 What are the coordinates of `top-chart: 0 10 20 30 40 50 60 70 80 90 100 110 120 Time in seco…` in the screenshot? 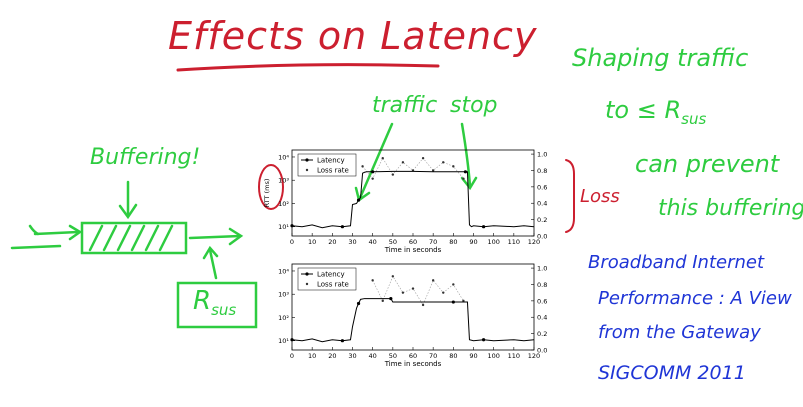 It's located at (405, 201).